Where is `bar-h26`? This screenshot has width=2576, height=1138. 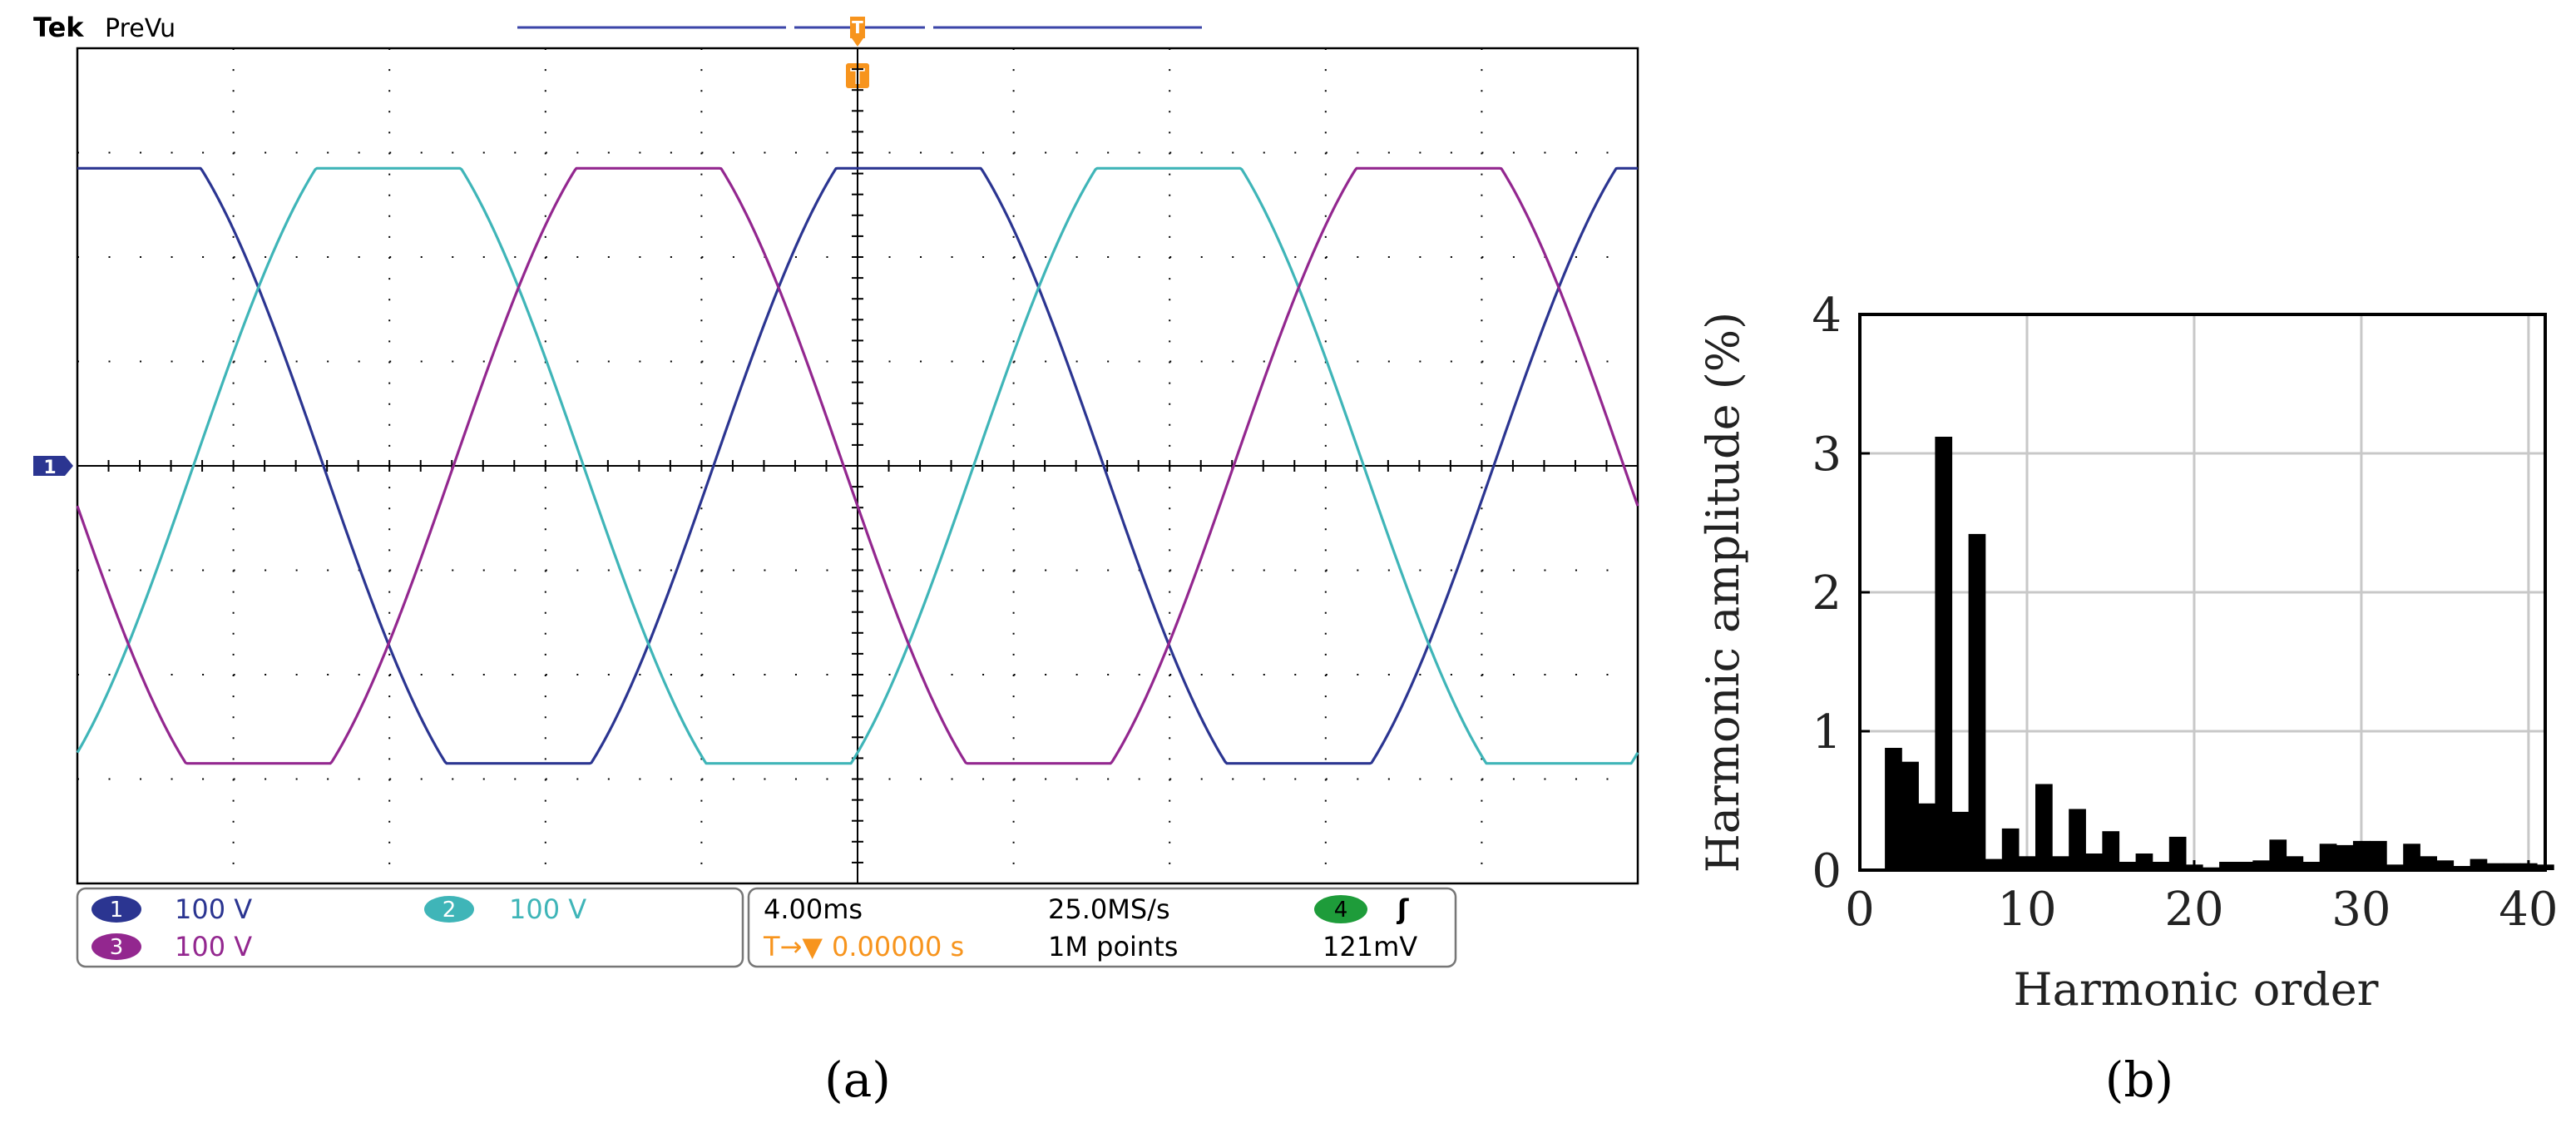 bar-h26 is located at coordinates (2295, 863).